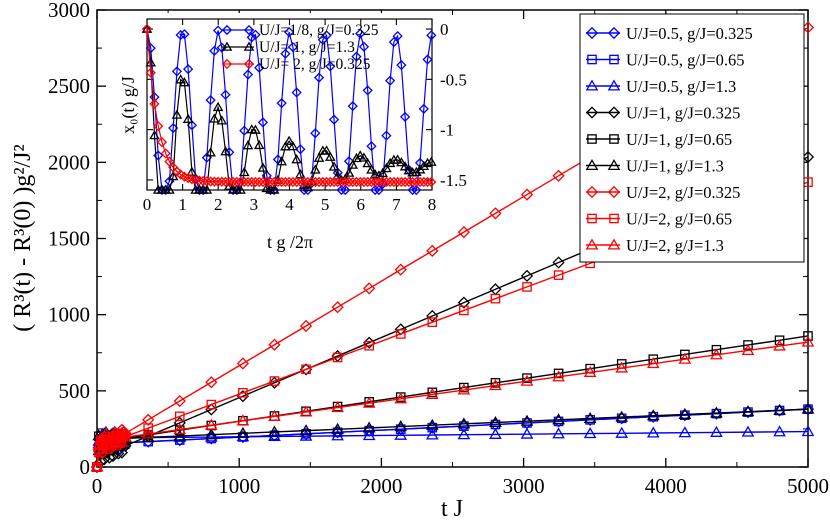  What do you see at coordinates (325, 204) in the screenshot?
I see `inset-x-tick-label: 5` at bounding box center [325, 204].